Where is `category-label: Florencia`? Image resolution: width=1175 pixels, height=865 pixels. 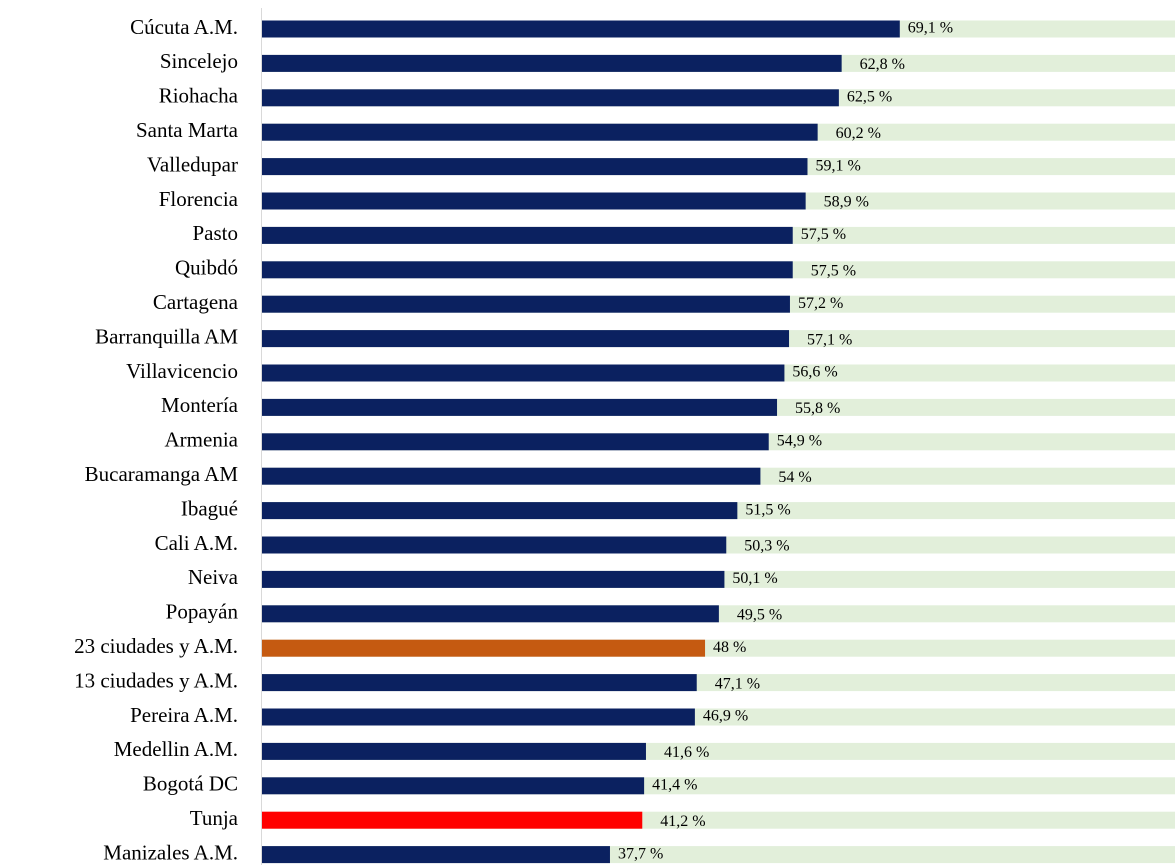 category-label: Florencia is located at coordinates (199, 199).